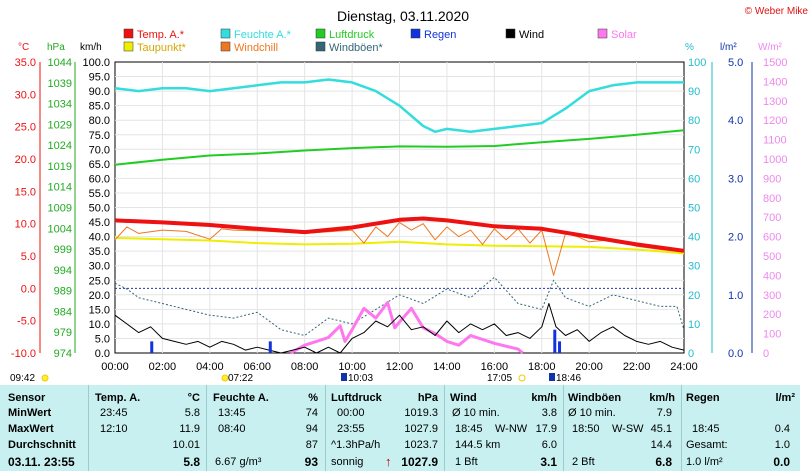 This screenshot has height=471, width=810. What do you see at coordinates (60, 146) in the screenshot?
I see `pressure-tick-label: 1024` at bounding box center [60, 146].